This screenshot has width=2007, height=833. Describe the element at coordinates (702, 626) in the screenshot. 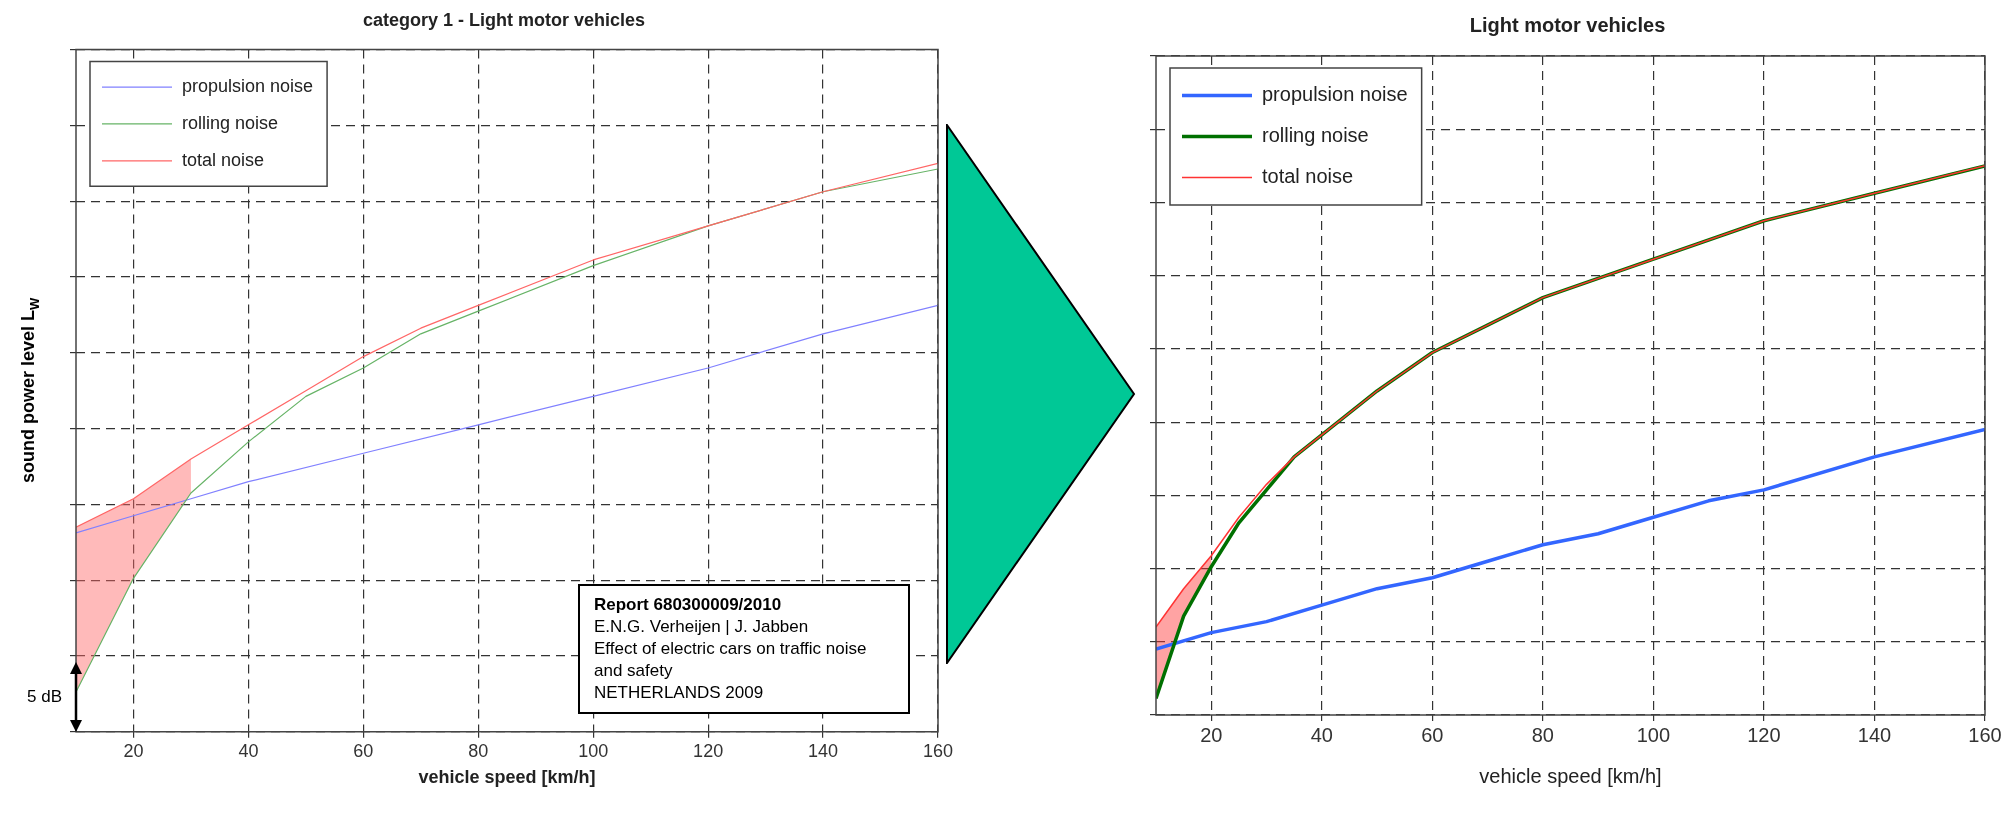

I see `annotation: E.N.G. Verheijen | J. Jabben` at that location.